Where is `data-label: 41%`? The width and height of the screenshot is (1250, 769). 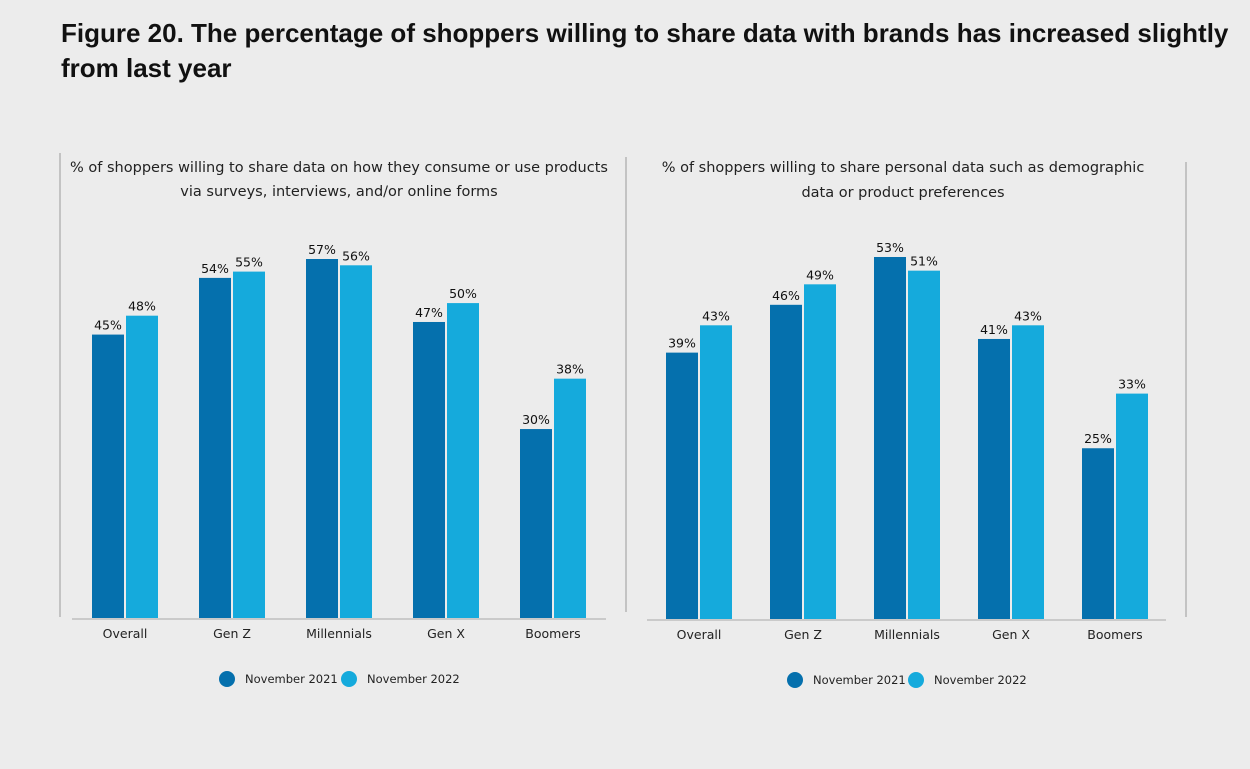
data-label: 41% is located at coordinates (994, 329).